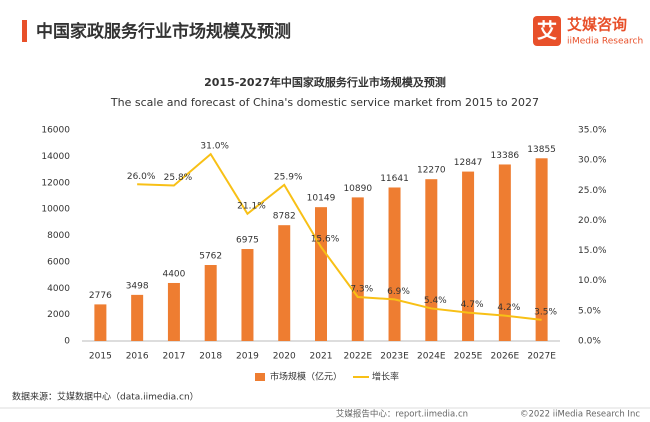 This screenshot has width=650, height=422. I want to click on x-tick-label: 2024E, so click(431, 357).